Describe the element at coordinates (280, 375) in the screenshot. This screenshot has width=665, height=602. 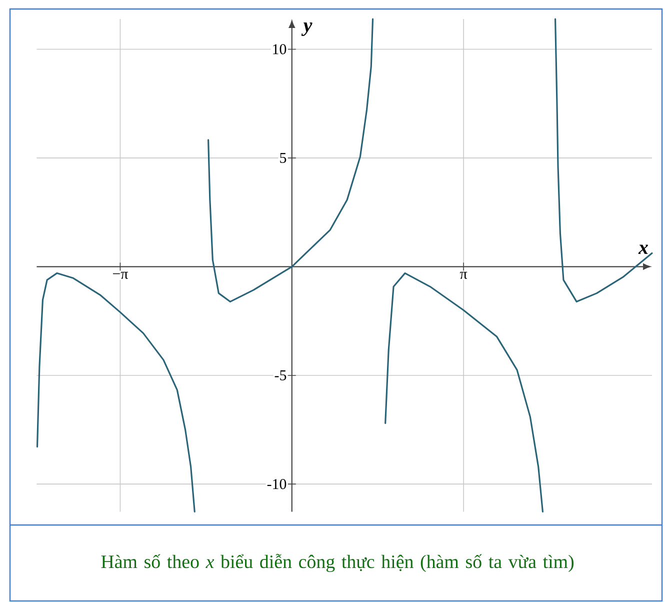
I see `y-tick-label: -5` at that location.